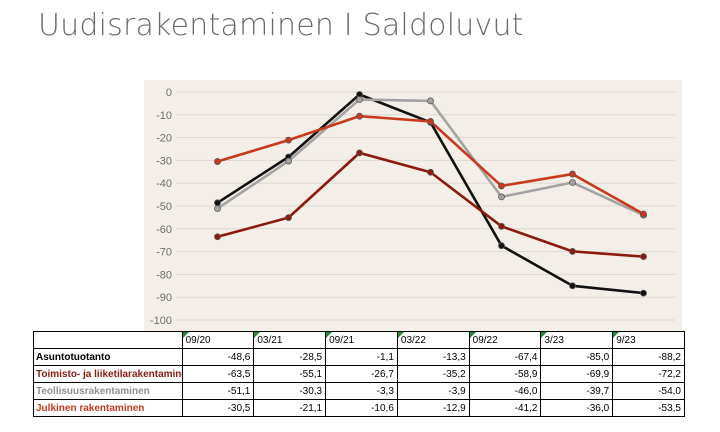  What do you see at coordinates (164, 298) in the screenshot?
I see `y-tick-label: -90` at bounding box center [164, 298].